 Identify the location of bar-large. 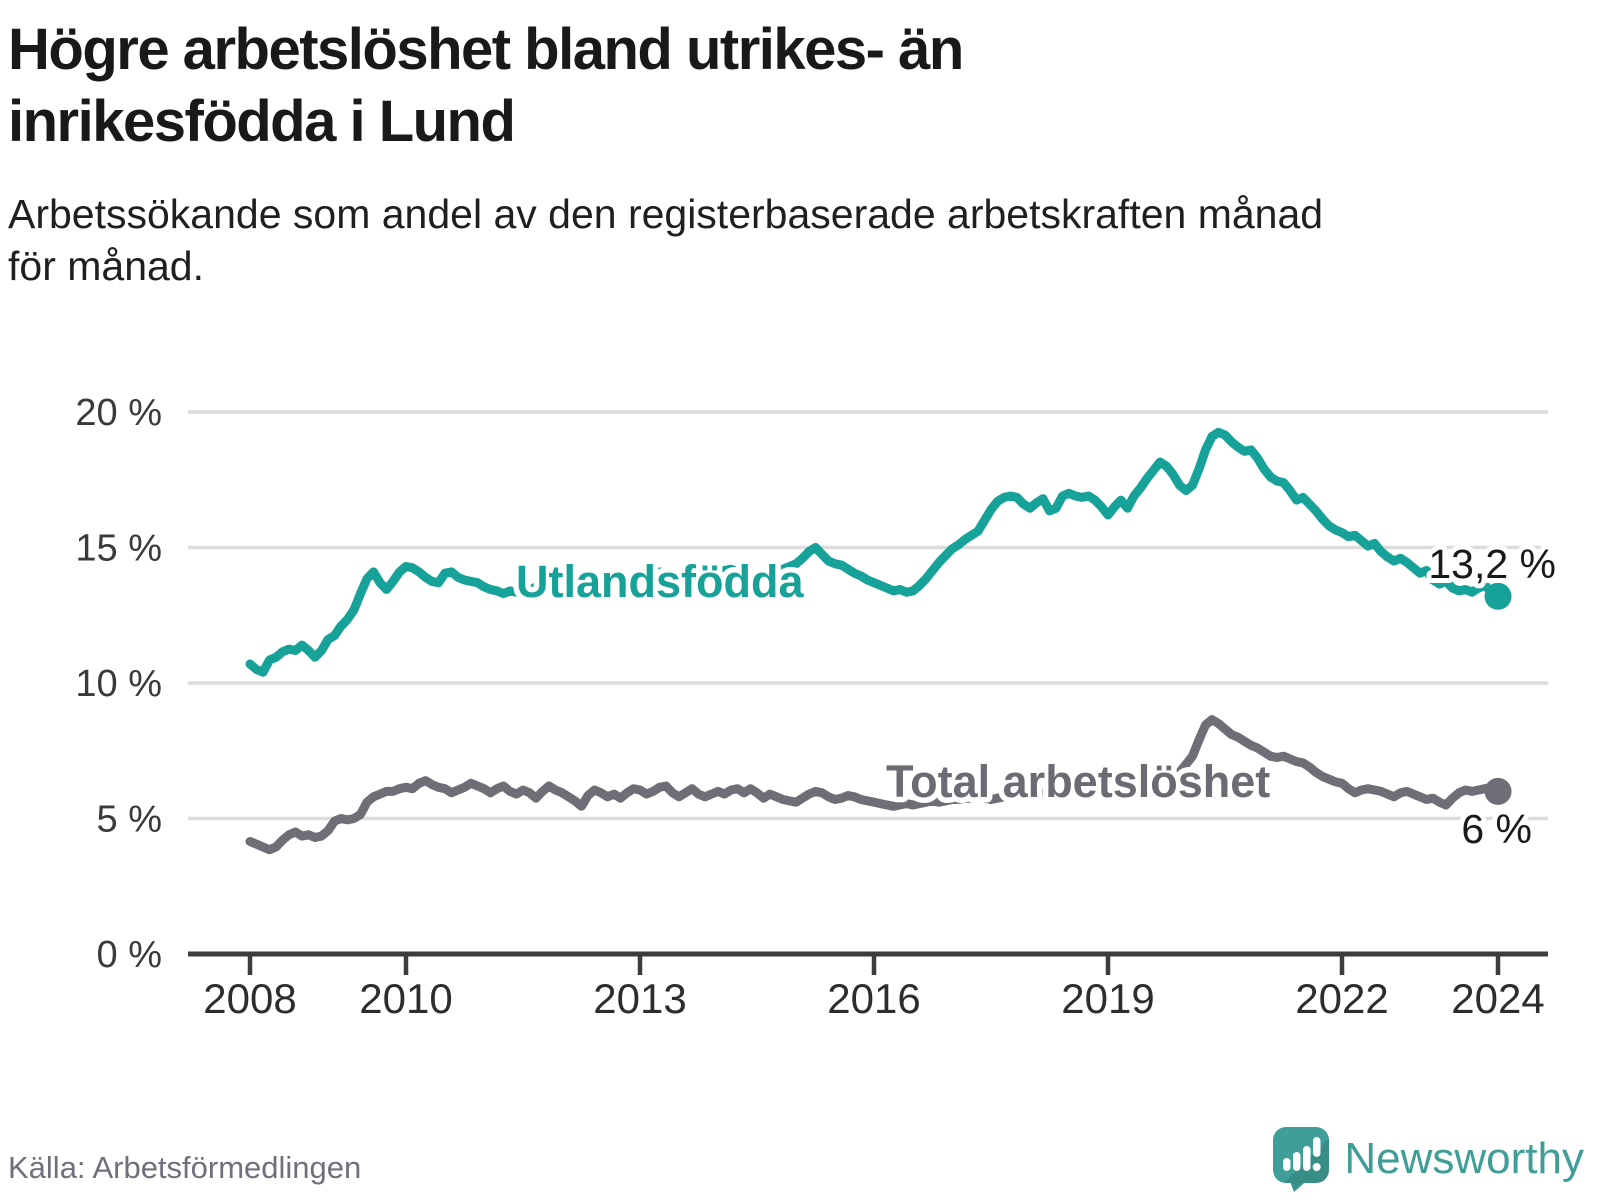
(1307, 1158).